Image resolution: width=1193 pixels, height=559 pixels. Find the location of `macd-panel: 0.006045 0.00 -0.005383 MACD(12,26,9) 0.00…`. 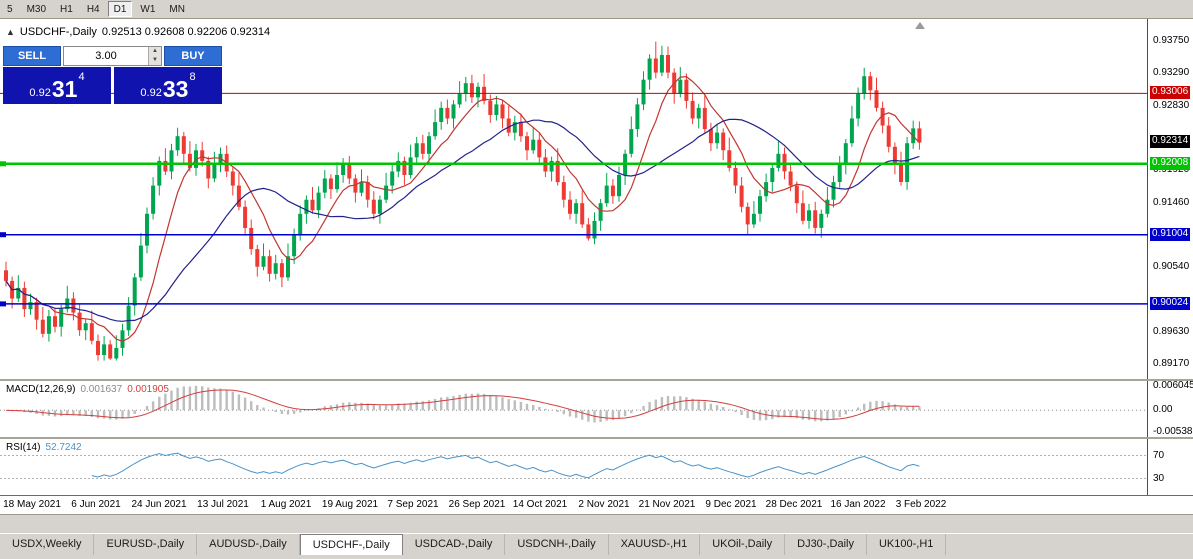

macd-panel: 0.006045 0.00 -0.005383 MACD(12,26,9) 0.00… is located at coordinates (596, 408).